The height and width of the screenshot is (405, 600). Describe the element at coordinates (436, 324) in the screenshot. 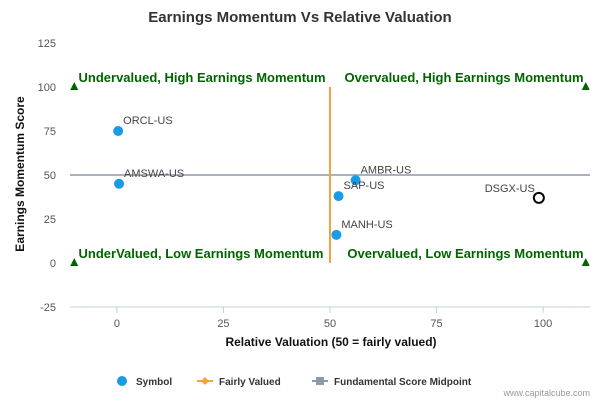

I see `x-tick-label: 75` at that location.